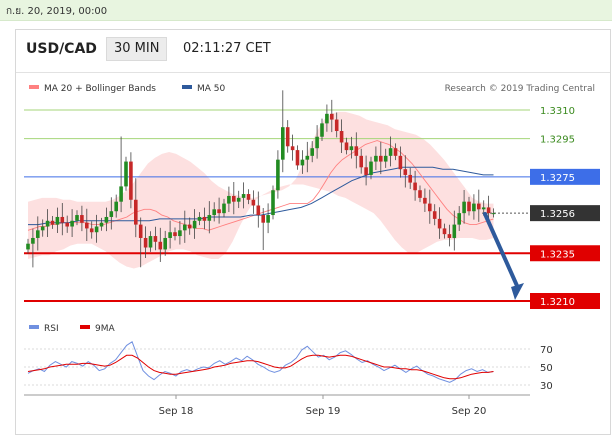 The height and width of the screenshot is (437, 612). What do you see at coordinates (557, 140) in the screenshot?
I see `level-label-1: 1.3295` at bounding box center [557, 140].